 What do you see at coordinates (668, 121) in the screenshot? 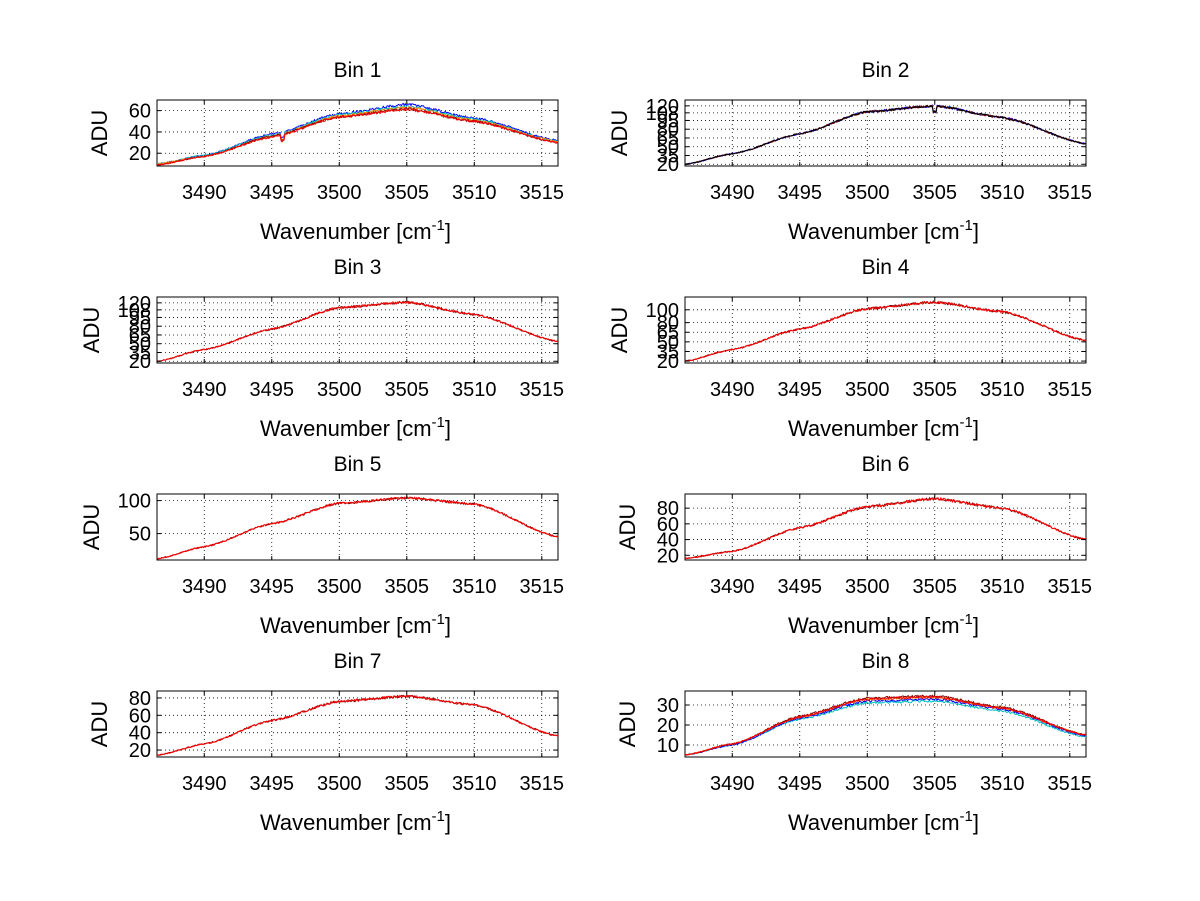
I see `y-tick-label: 95` at bounding box center [668, 121].